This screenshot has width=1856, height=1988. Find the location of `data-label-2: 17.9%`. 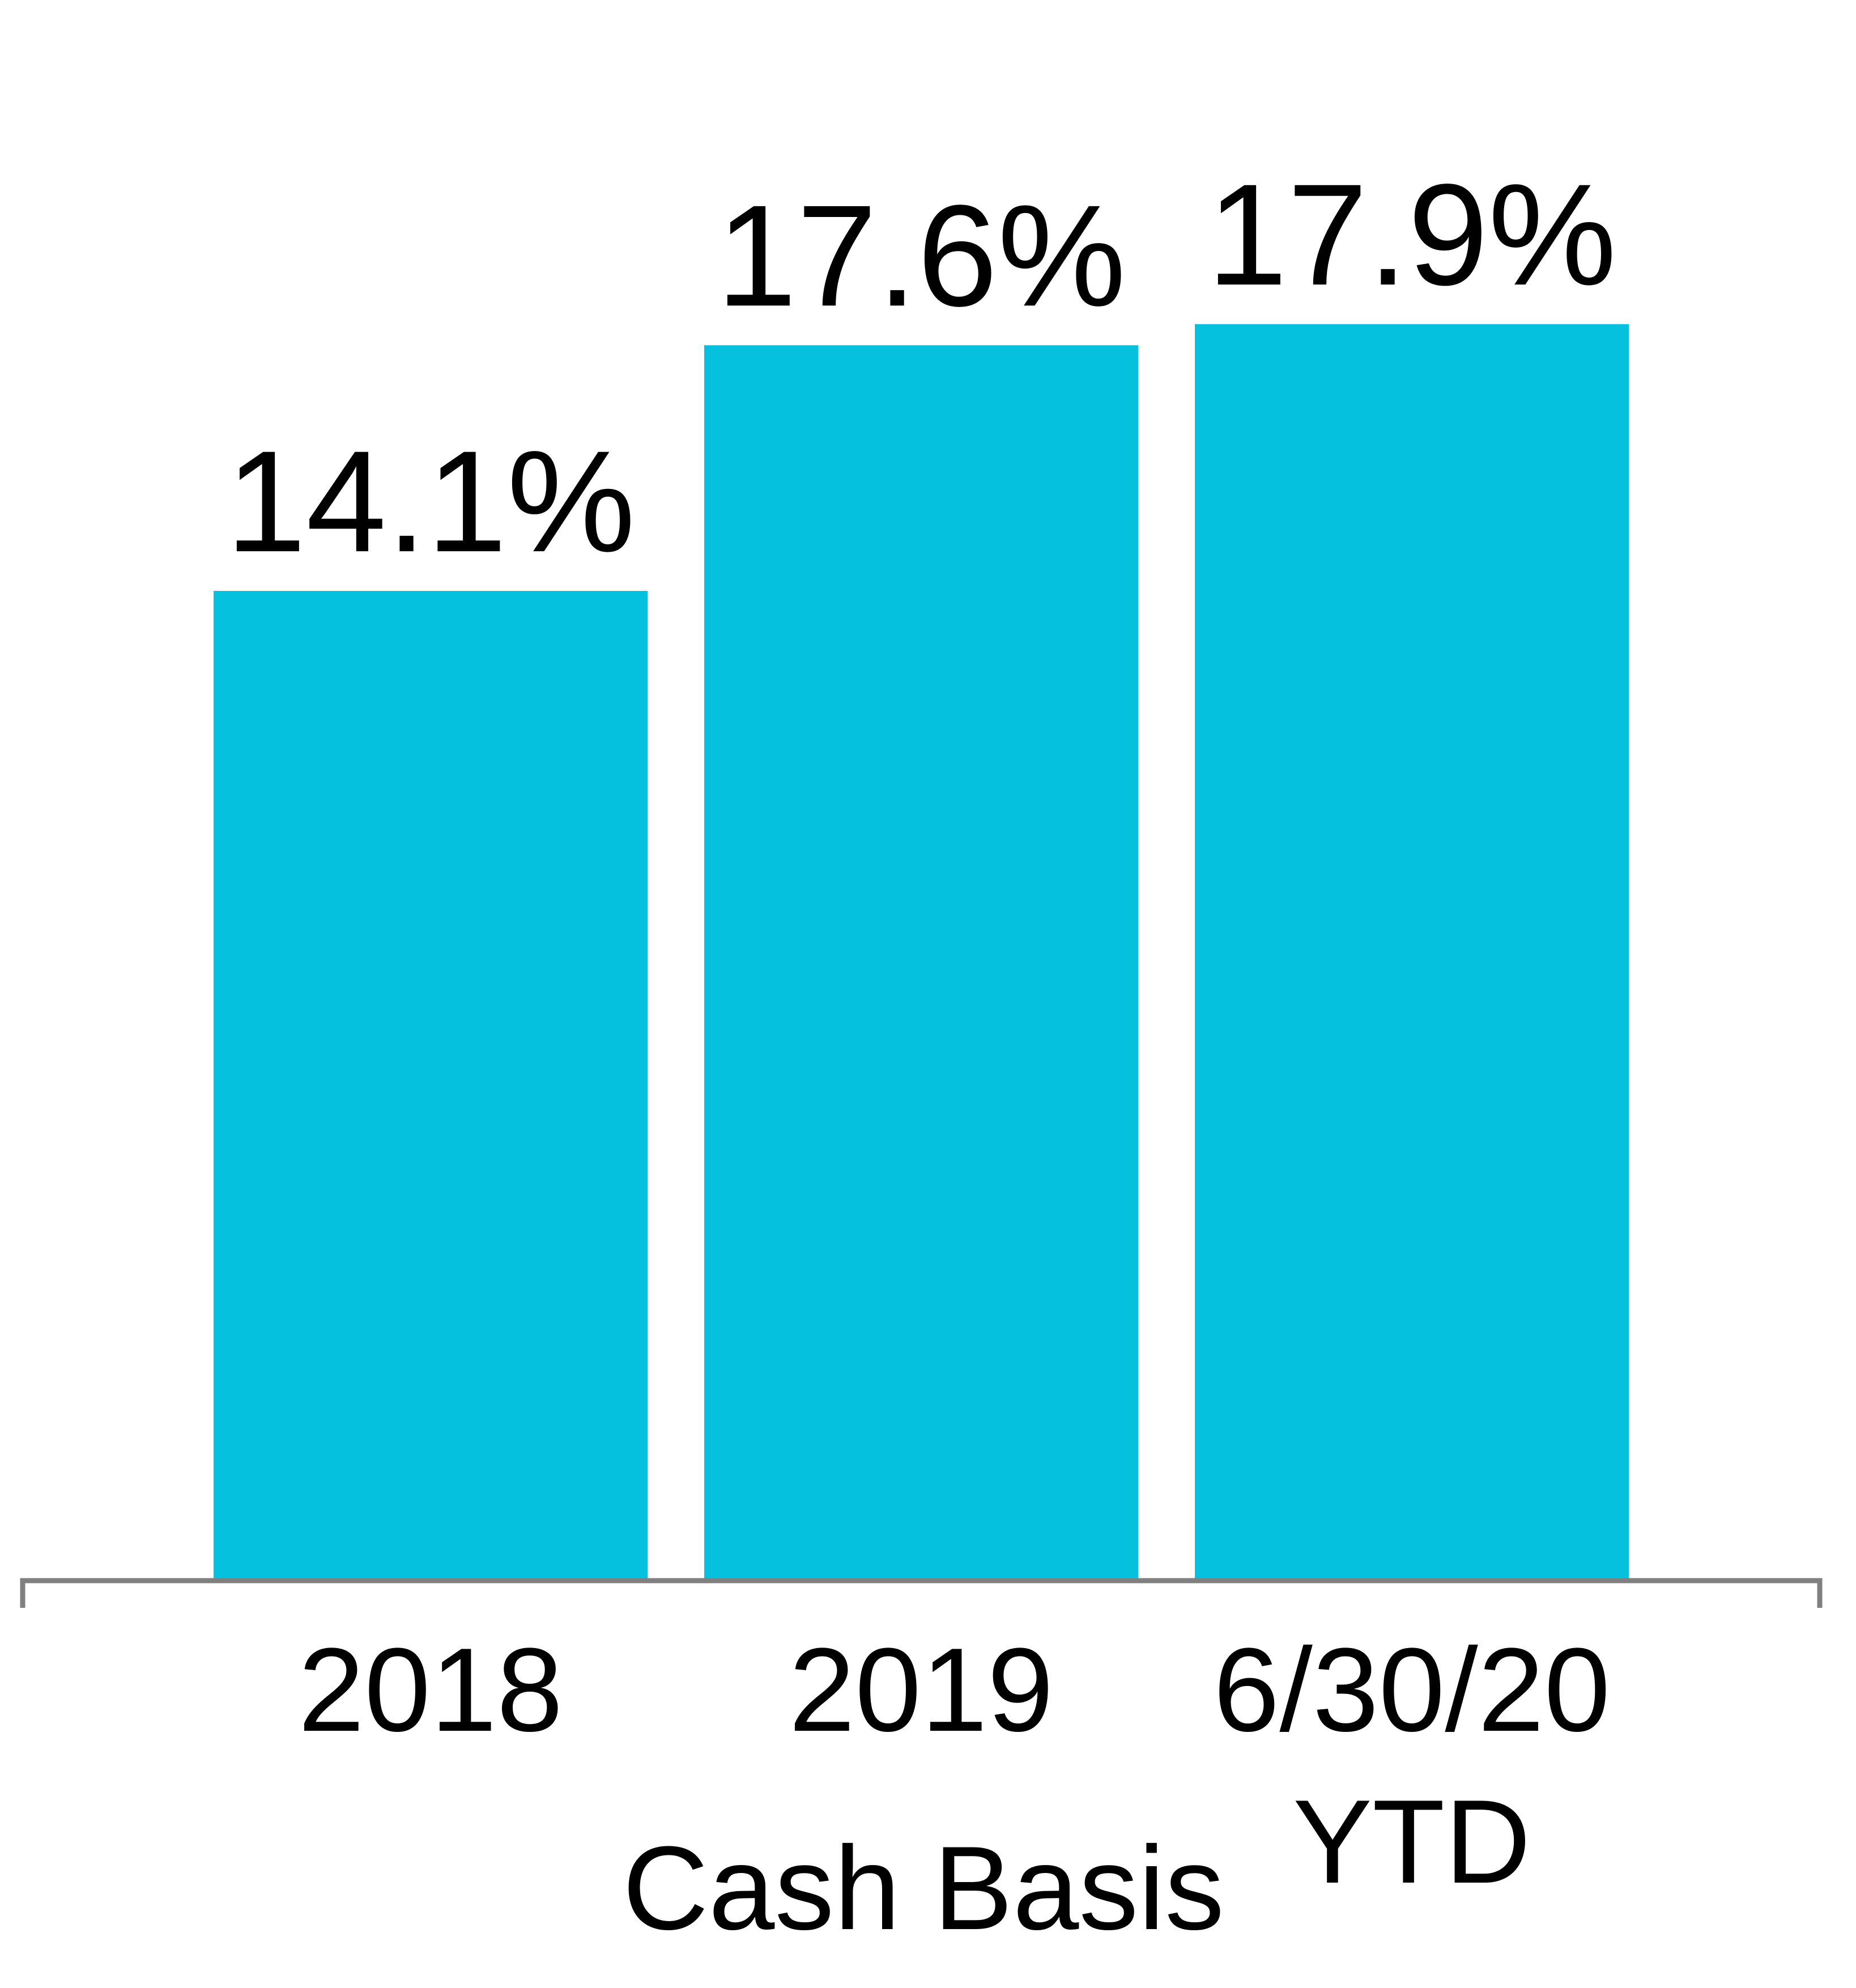

data-label-2: 17.9% is located at coordinates (1411, 235).